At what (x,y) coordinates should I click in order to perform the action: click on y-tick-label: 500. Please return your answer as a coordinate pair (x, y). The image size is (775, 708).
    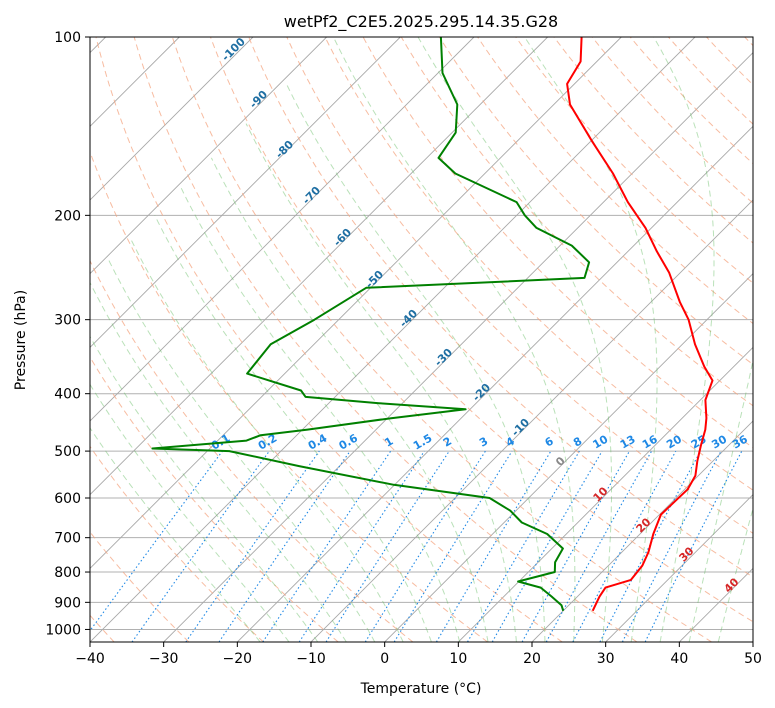
    Looking at the image, I should click on (67, 452).